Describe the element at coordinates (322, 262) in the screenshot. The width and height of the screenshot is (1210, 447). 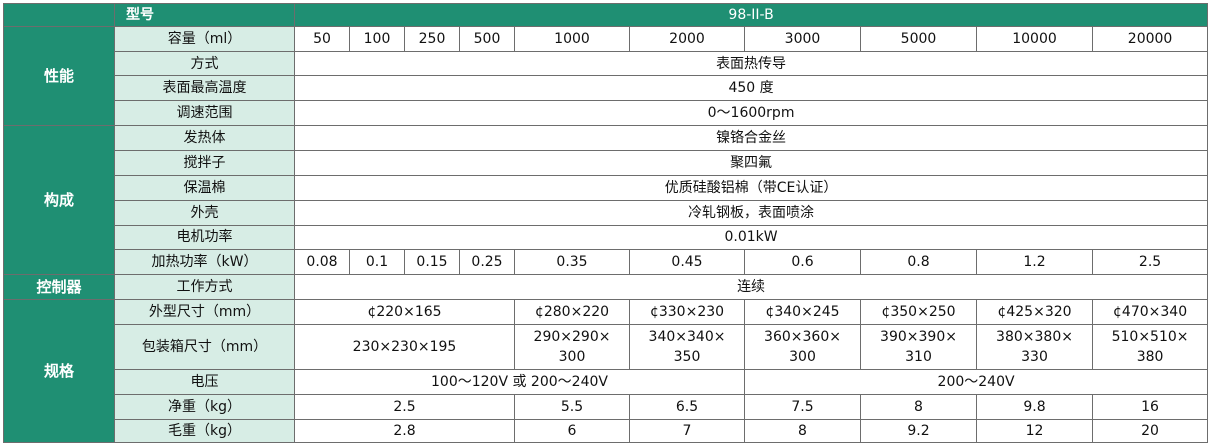
I see `heat-power-cell: 0.08` at that location.